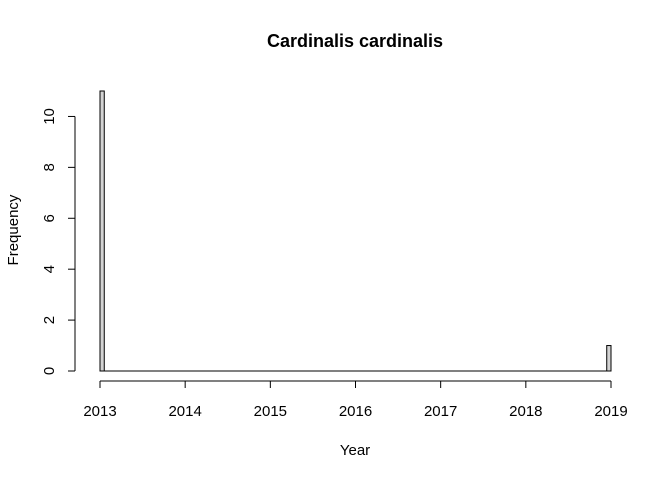 The width and height of the screenshot is (672, 480). Describe the element at coordinates (58, 241) in the screenshot. I see `y-axis: 0 2 4 6 8 10` at that location.